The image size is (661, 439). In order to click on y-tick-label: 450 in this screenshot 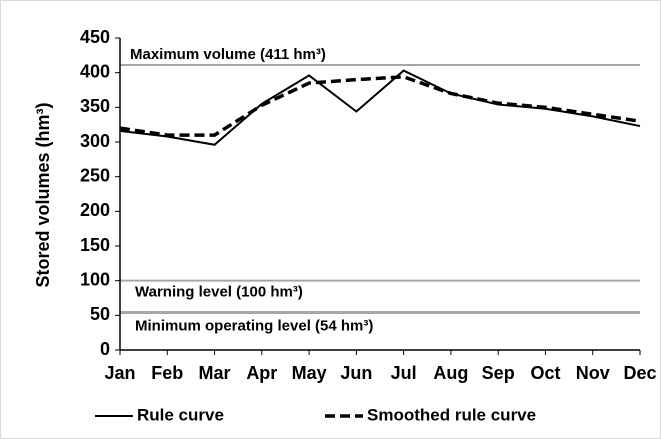, I will do `click(95, 37)`.